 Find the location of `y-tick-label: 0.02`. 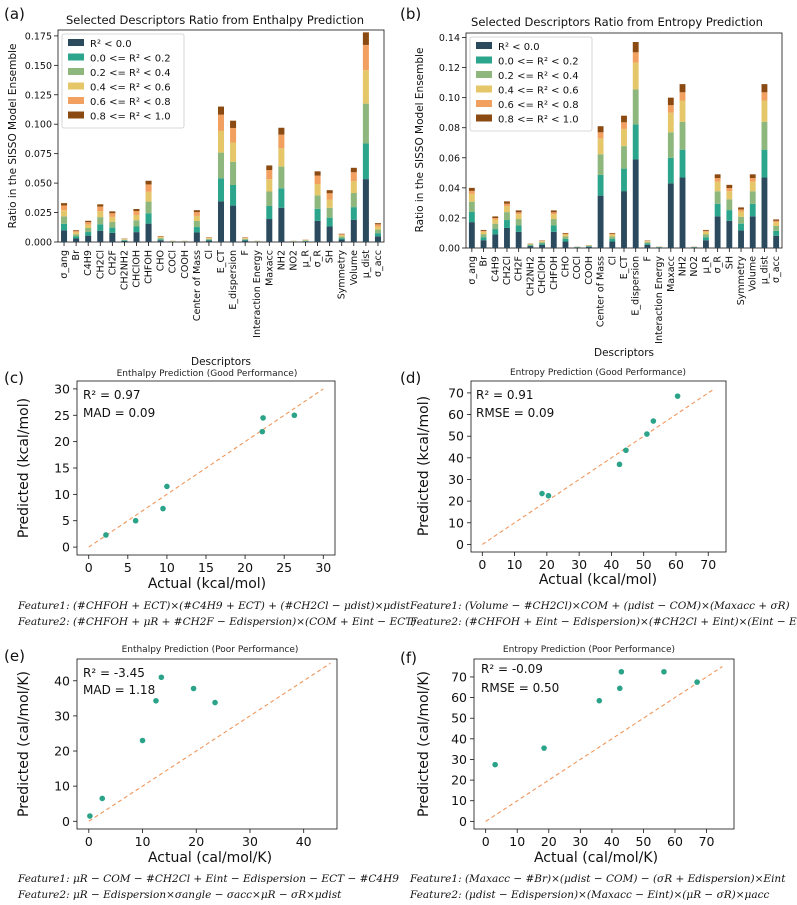

y-tick-label: 0.02 is located at coordinates (449, 218).